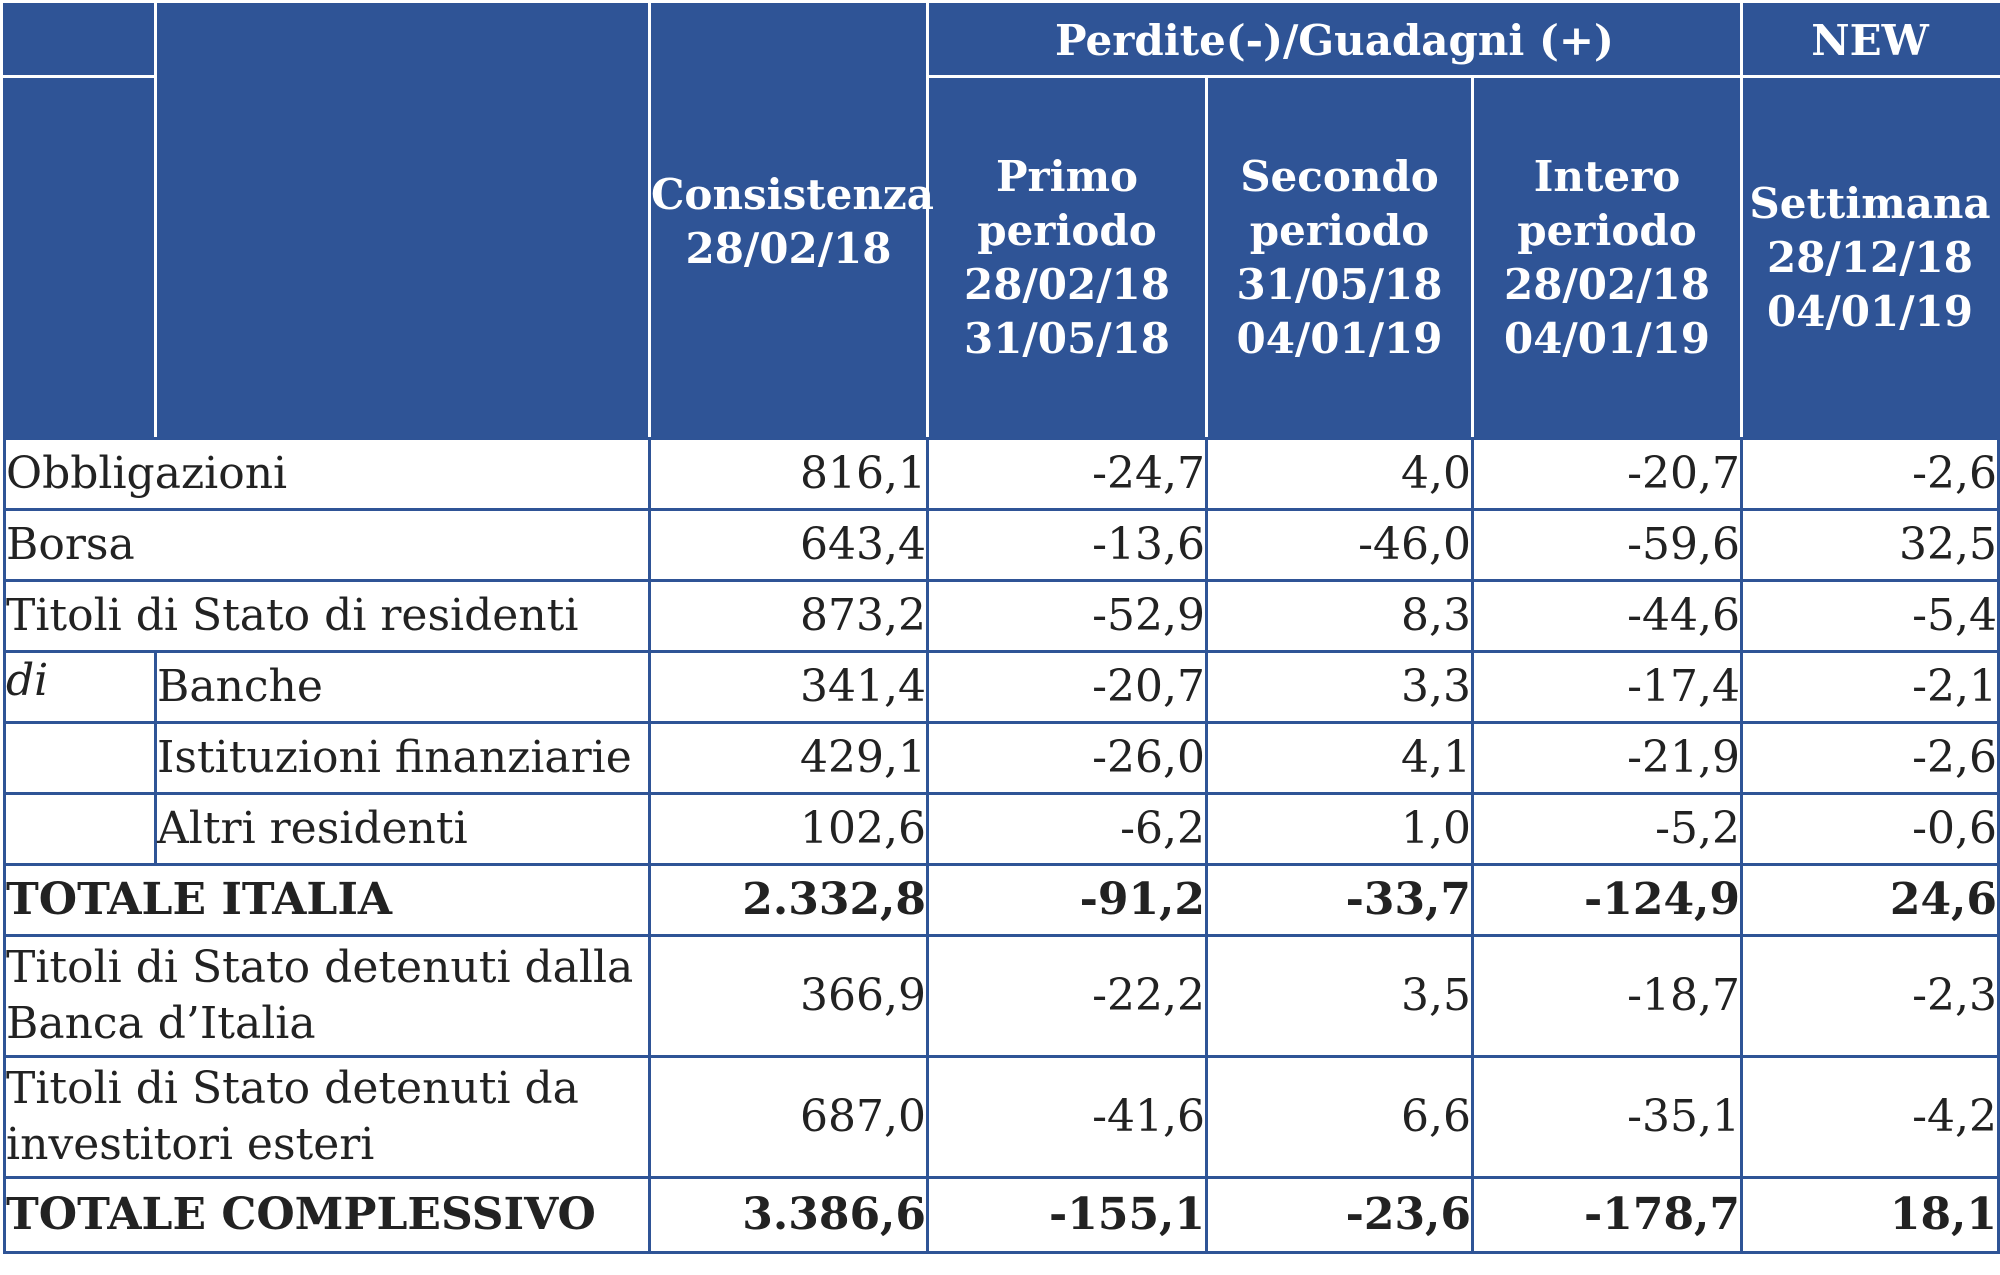  What do you see at coordinates (327, 474) in the screenshot?
I see `row-label: Obbligazioni` at bounding box center [327, 474].